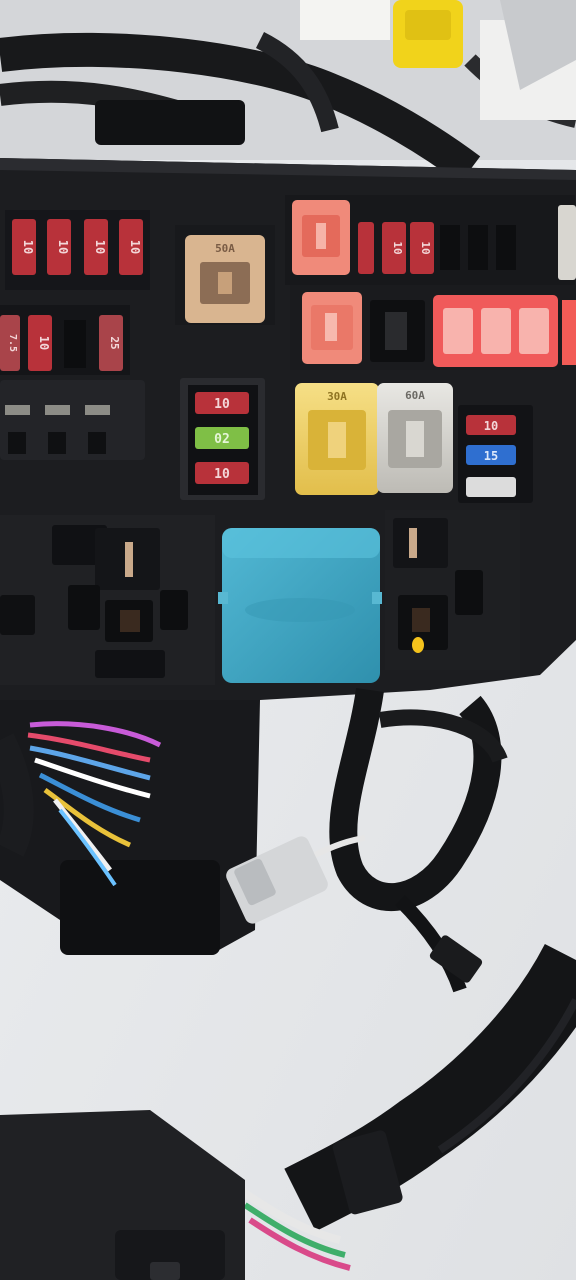 The image size is (576, 1280). I want to click on svg-text: 02, so click(222, 439).